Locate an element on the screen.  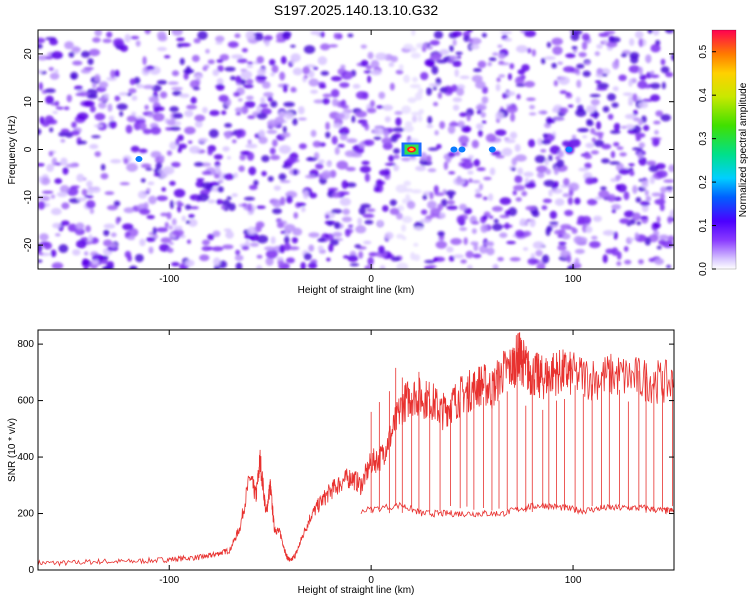
colorbar-tick-label: 0.2 is located at coordinates (703, 182).